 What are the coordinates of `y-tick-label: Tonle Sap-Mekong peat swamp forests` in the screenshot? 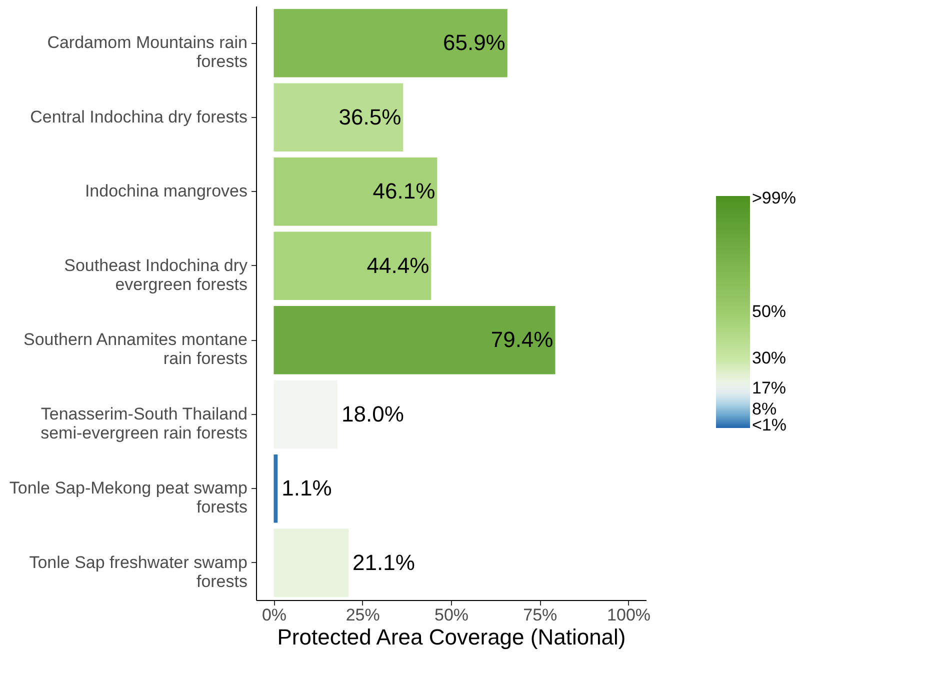 It's located at (128, 497).